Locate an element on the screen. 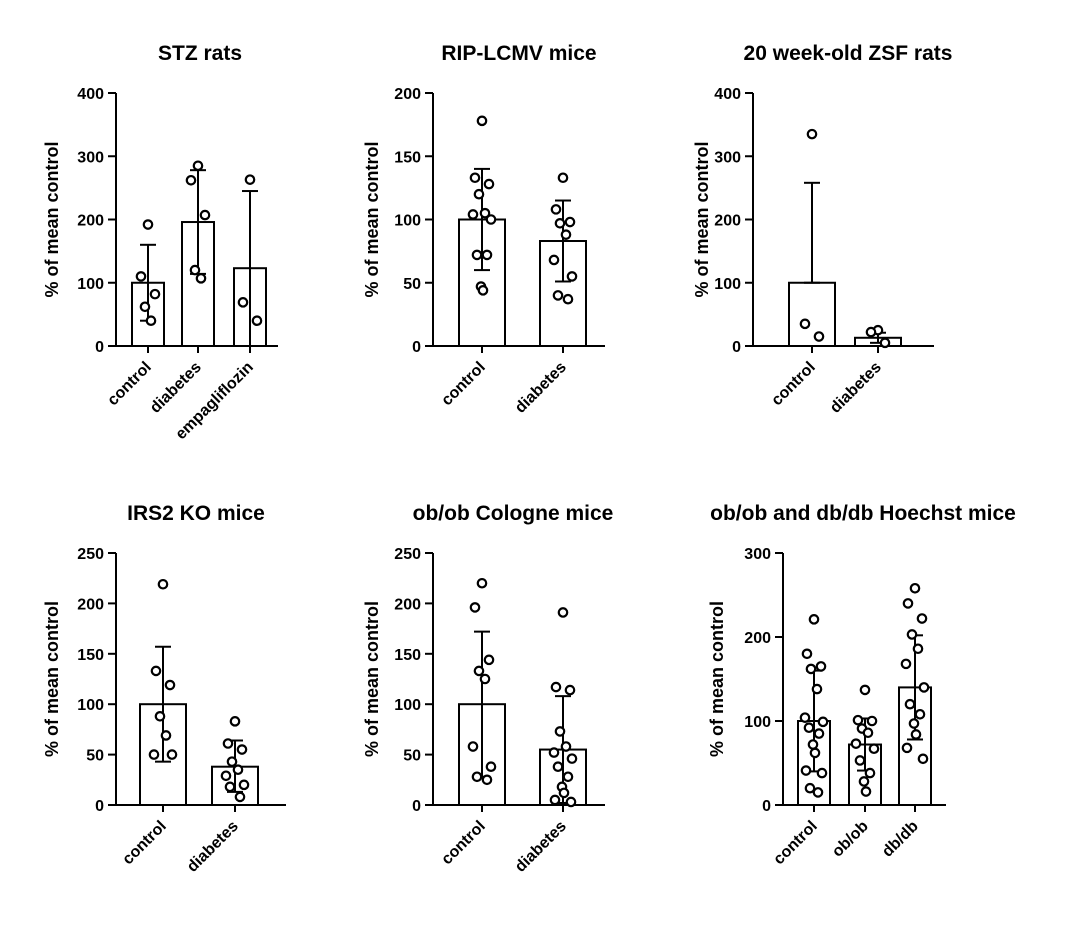 This screenshot has height=929, width=1080. y-tick-label: 150 is located at coordinates (407, 157).